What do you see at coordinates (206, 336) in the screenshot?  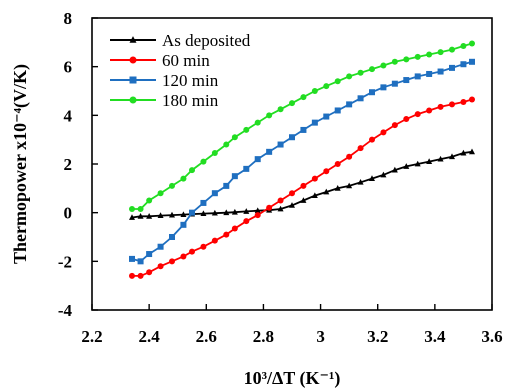 I see `x-tick-label: 2.6` at bounding box center [206, 336].